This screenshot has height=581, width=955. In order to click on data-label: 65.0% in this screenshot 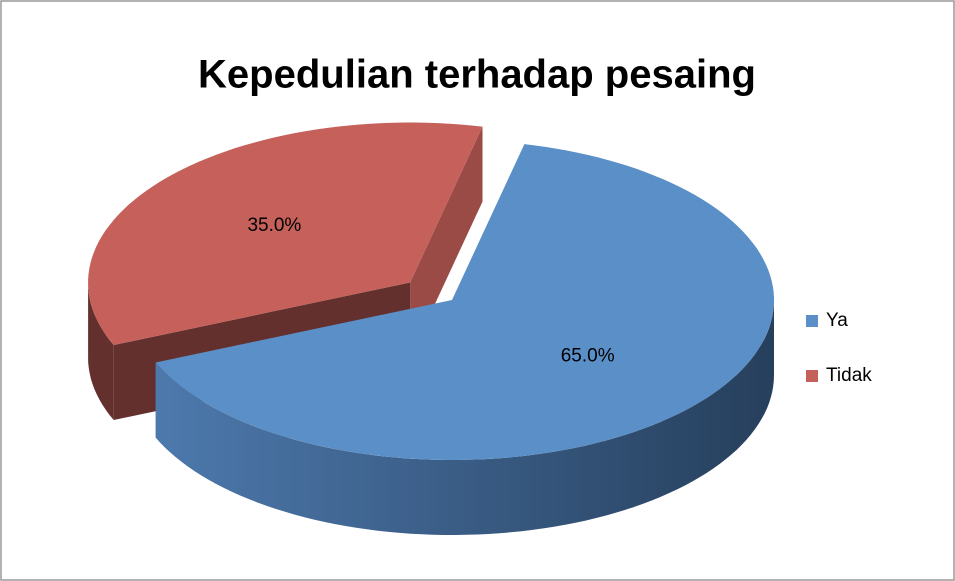, I will do `click(588, 356)`.